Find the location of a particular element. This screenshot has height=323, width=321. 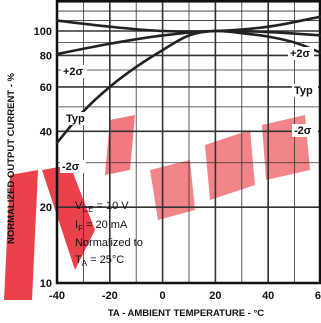

series-minus-2sigma-label-left: -2σ is located at coordinates (71, 167).